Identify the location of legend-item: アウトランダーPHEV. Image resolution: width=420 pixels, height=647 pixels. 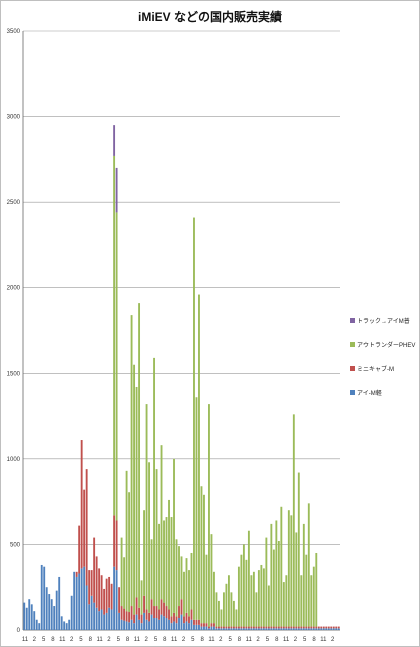
(382, 344).